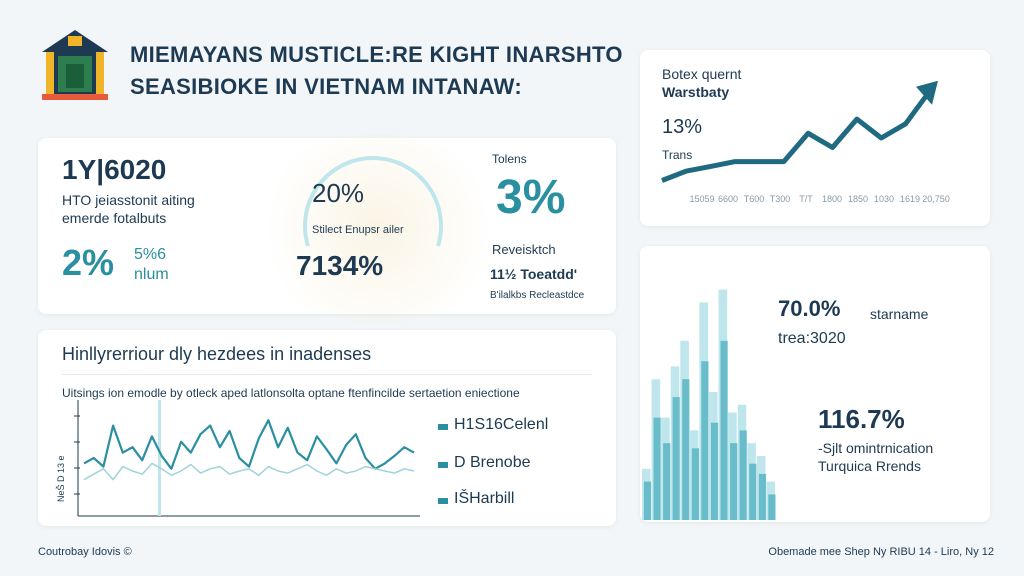 The image size is (1024, 576). I want to click on y-axis-label: NeŠ D 13 e, so click(61, 478).